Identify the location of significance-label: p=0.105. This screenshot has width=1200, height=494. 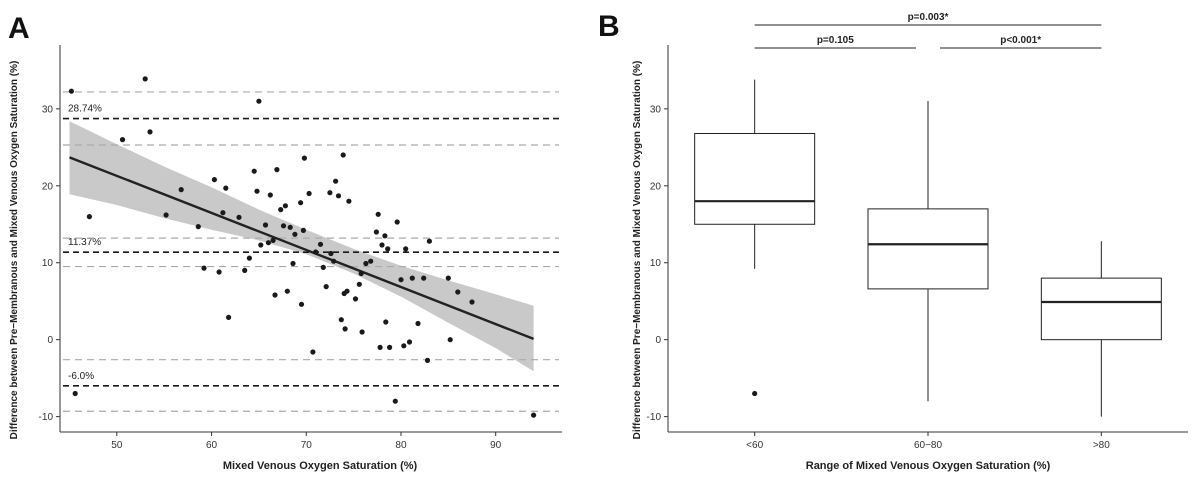
(835, 40).